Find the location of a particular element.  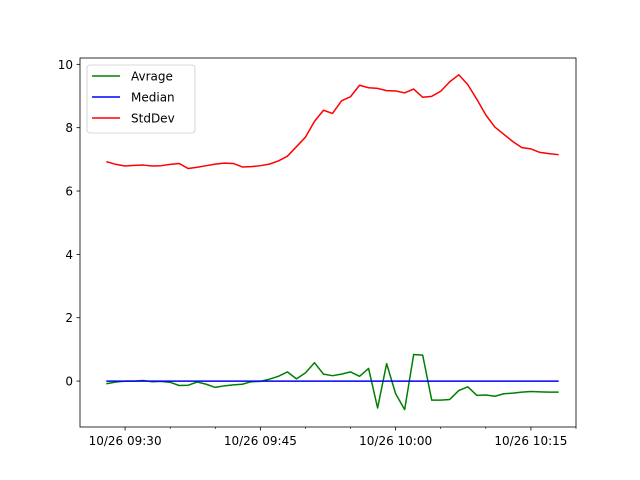

legend-label-median: Median is located at coordinates (153, 98).